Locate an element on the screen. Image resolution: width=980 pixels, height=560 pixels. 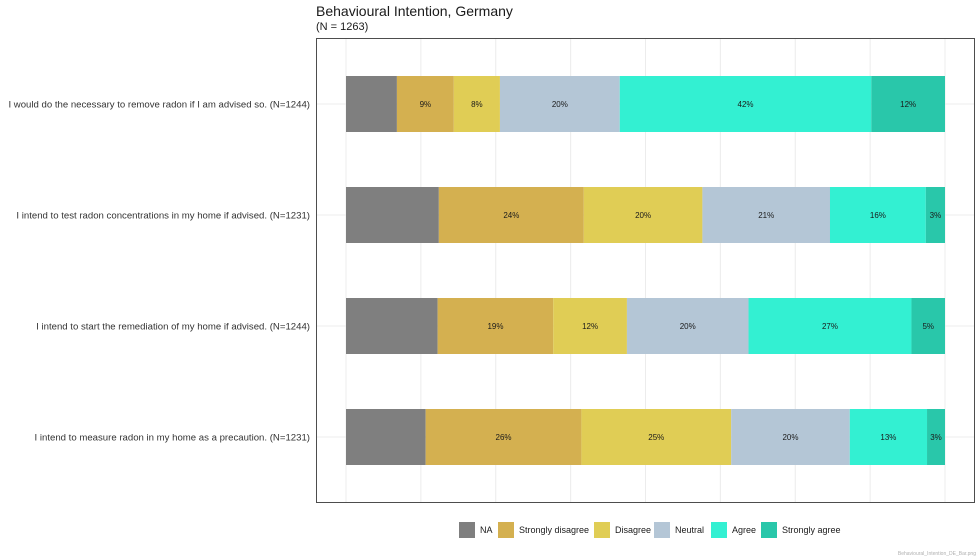
legend-item: Disagree is located at coordinates (622, 530).